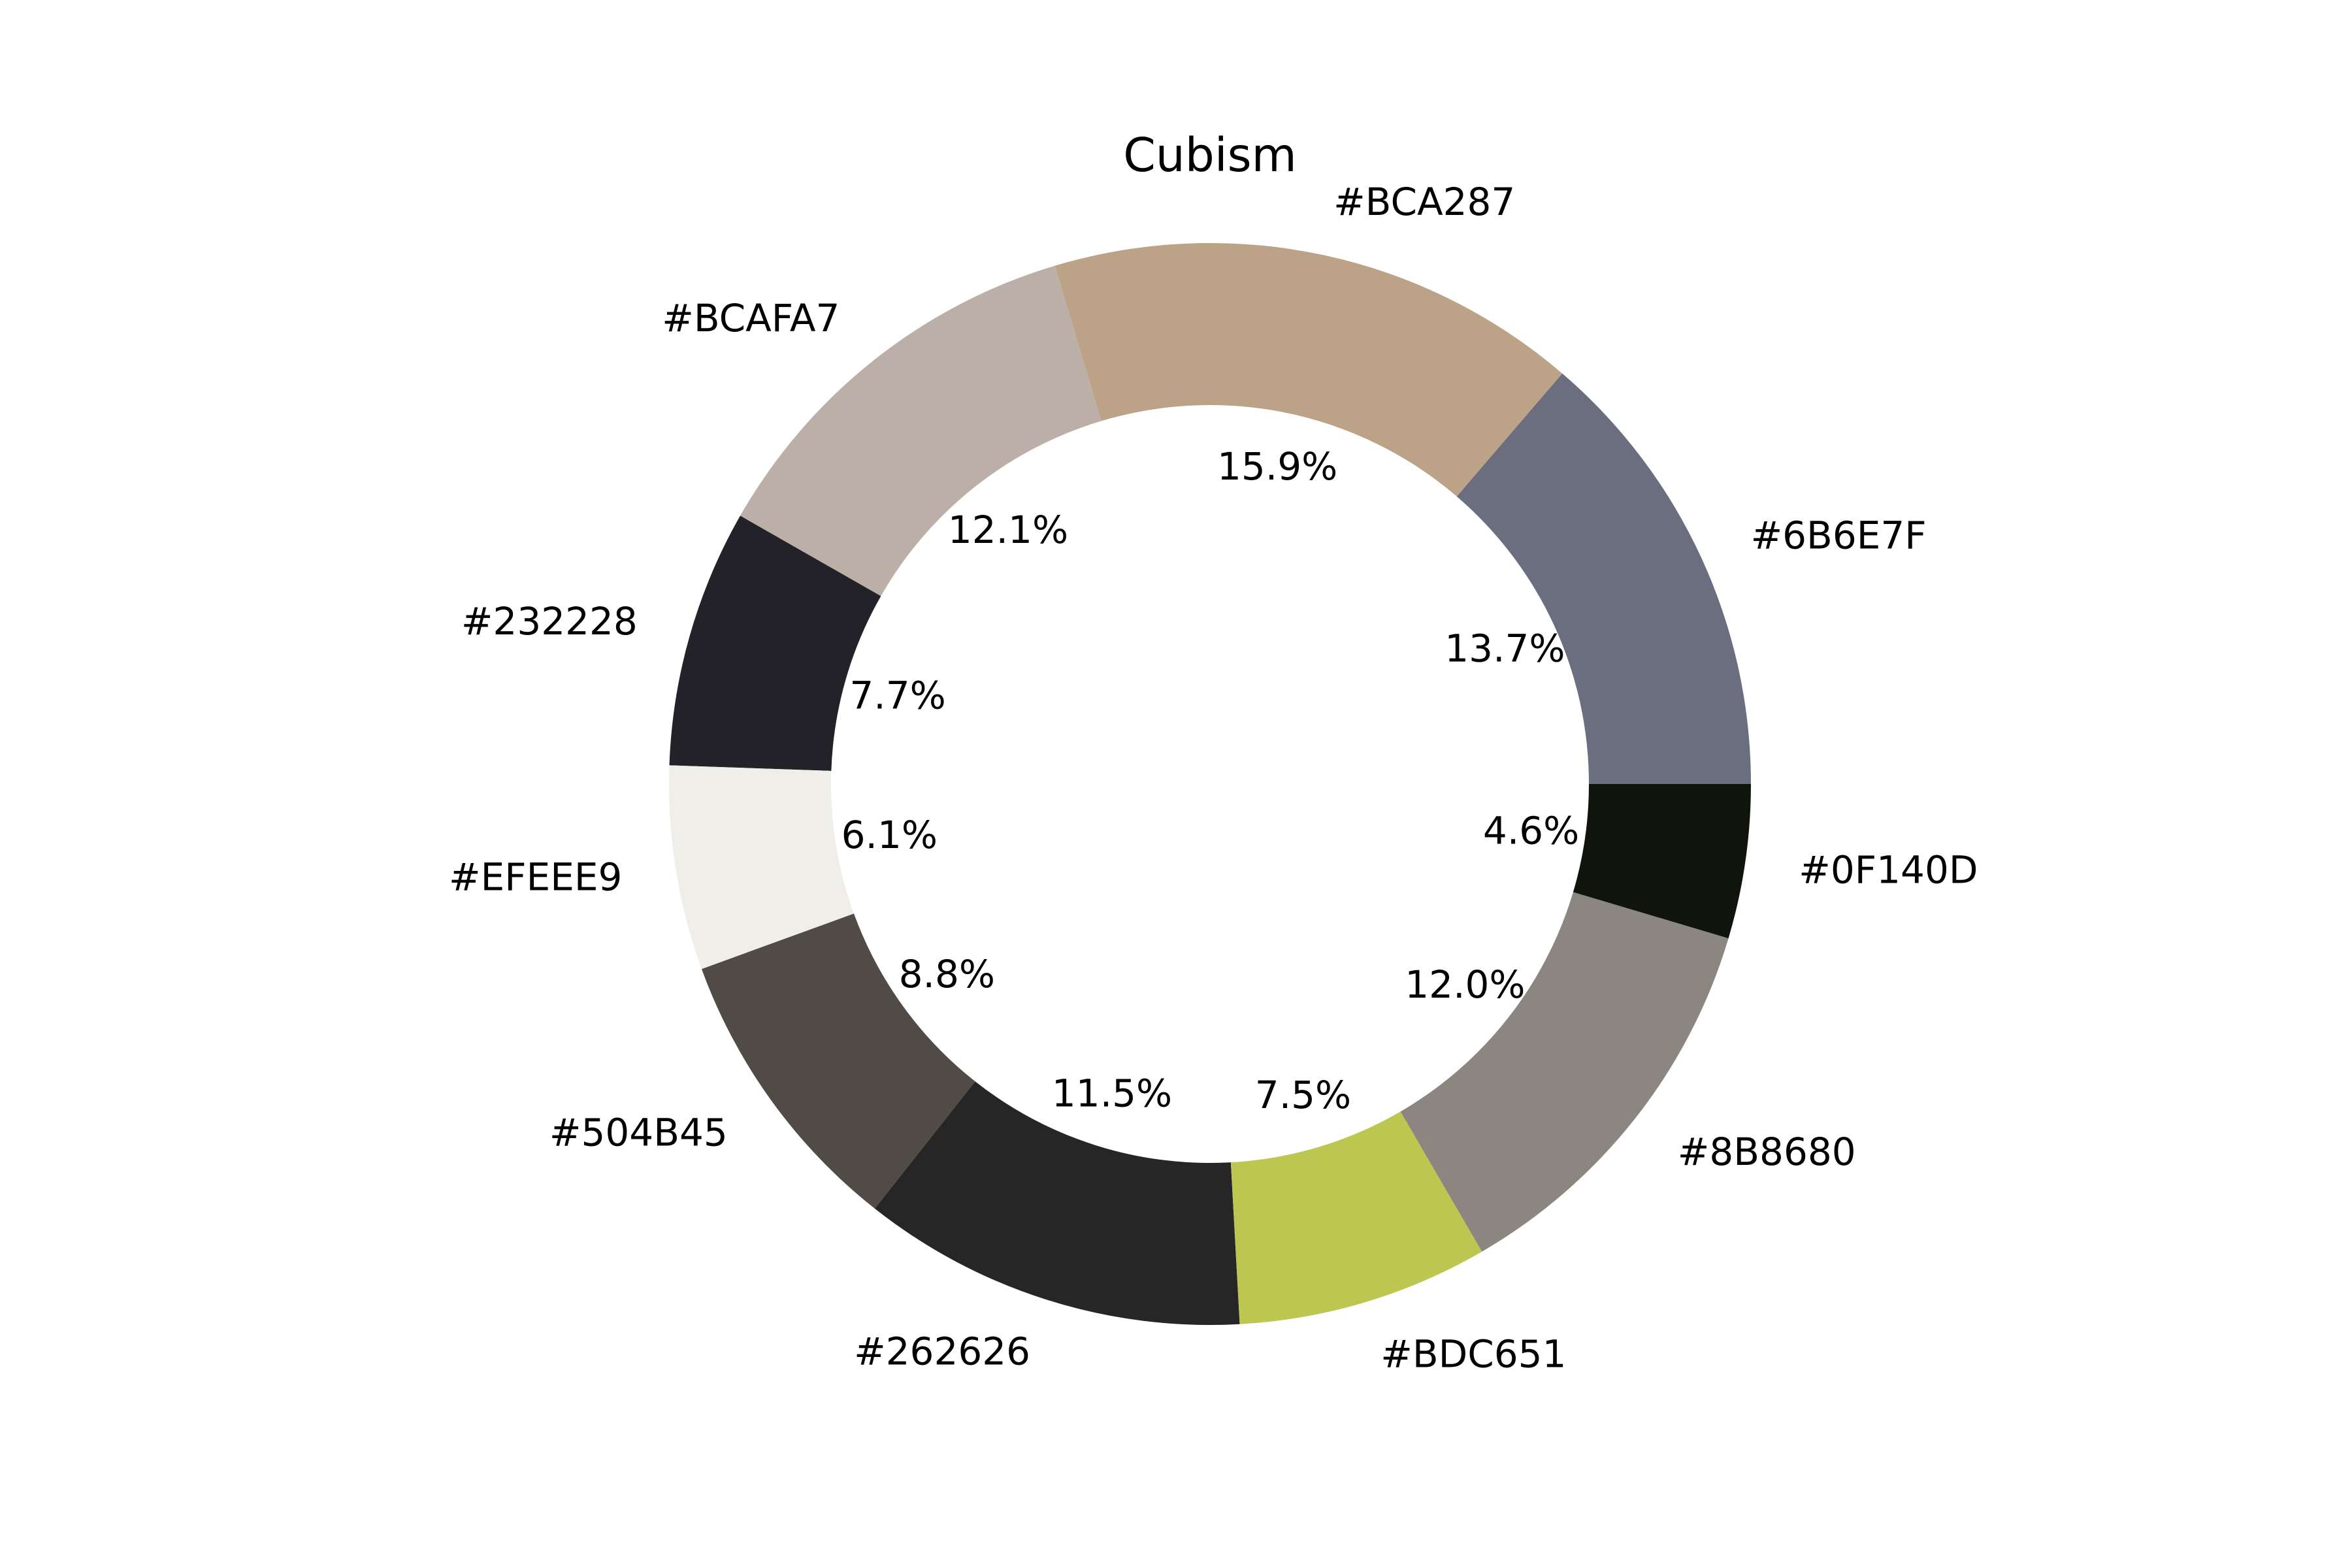 Image resolution: width=2352 pixels, height=1568 pixels. I want to click on slice-percent-label: 12.1%, so click(1008, 530).